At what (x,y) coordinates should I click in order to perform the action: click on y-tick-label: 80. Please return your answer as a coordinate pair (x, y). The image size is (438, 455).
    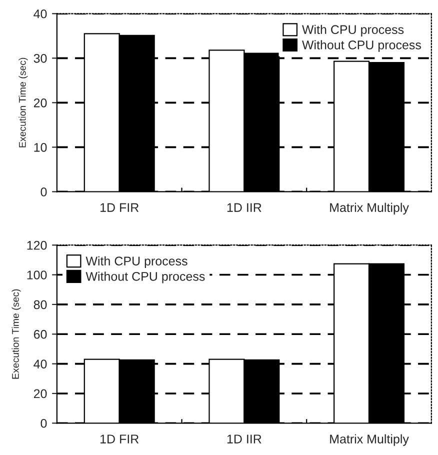
    Looking at the image, I should click on (40, 305).